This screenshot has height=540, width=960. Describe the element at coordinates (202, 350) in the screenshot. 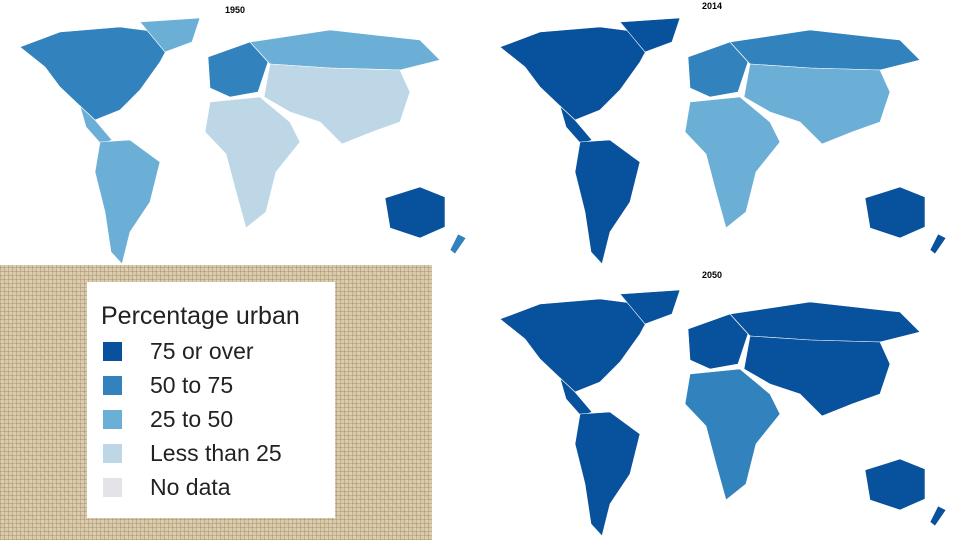

I see `legend-label: 75 or over` at that location.